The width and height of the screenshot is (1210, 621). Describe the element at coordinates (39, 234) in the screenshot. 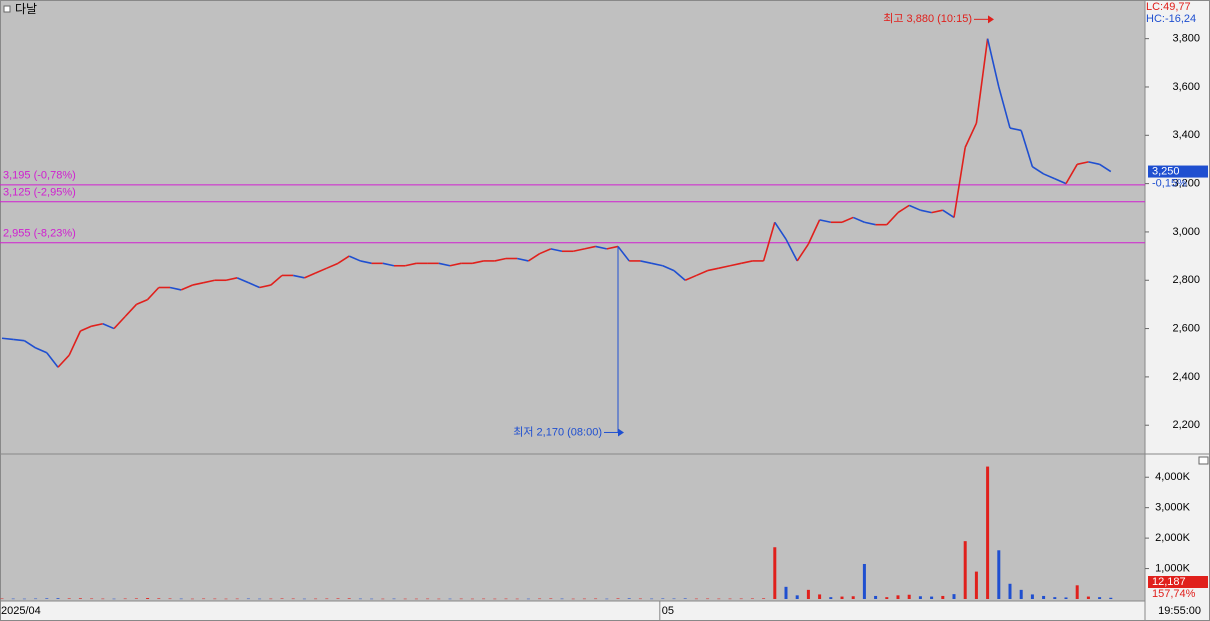

I see `level-label: 2,955 (-8,23%)` at that location.